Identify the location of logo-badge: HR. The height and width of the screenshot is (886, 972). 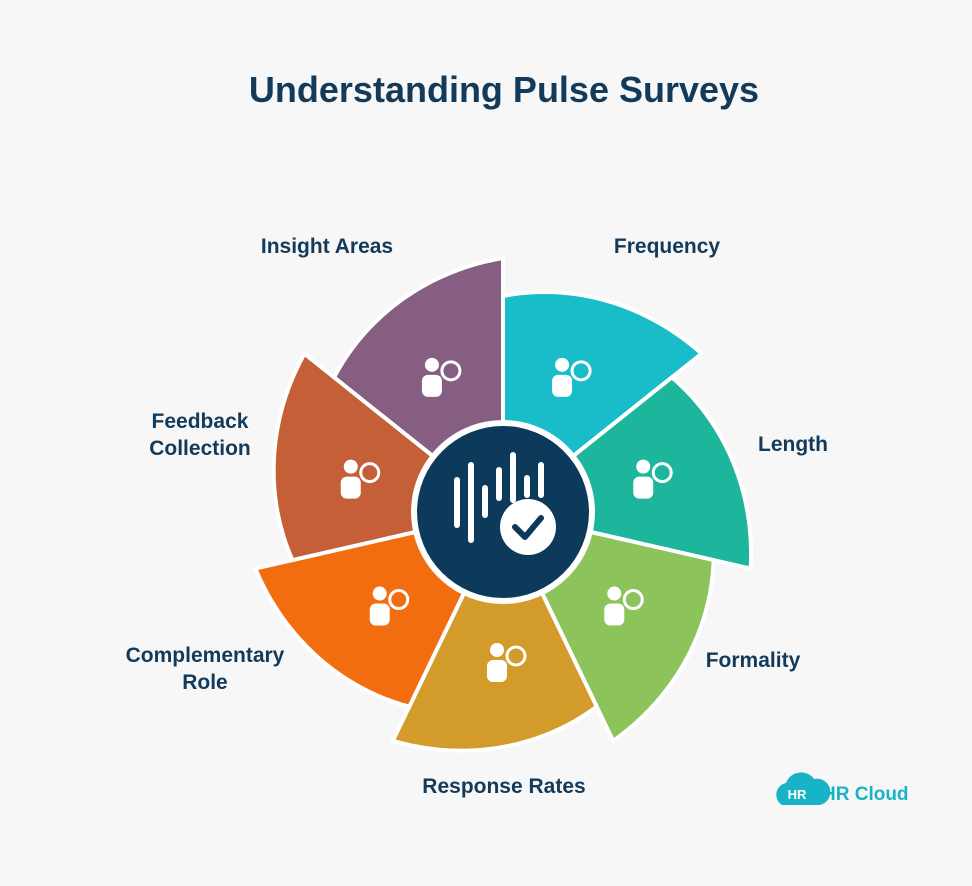
(797, 794).